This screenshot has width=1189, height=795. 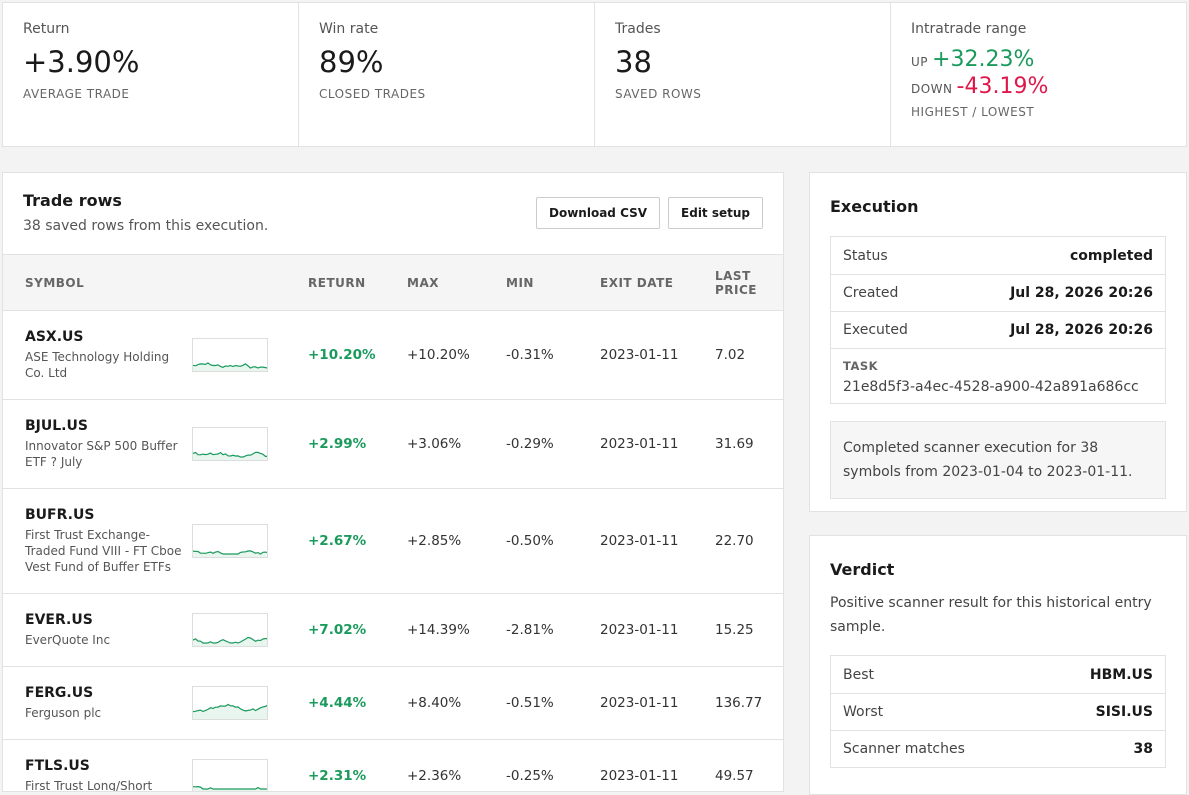 What do you see at coordinates (335, 444) in the screenshot?
I see `return-cell: +2.99%` at bounding box center [335, 444].